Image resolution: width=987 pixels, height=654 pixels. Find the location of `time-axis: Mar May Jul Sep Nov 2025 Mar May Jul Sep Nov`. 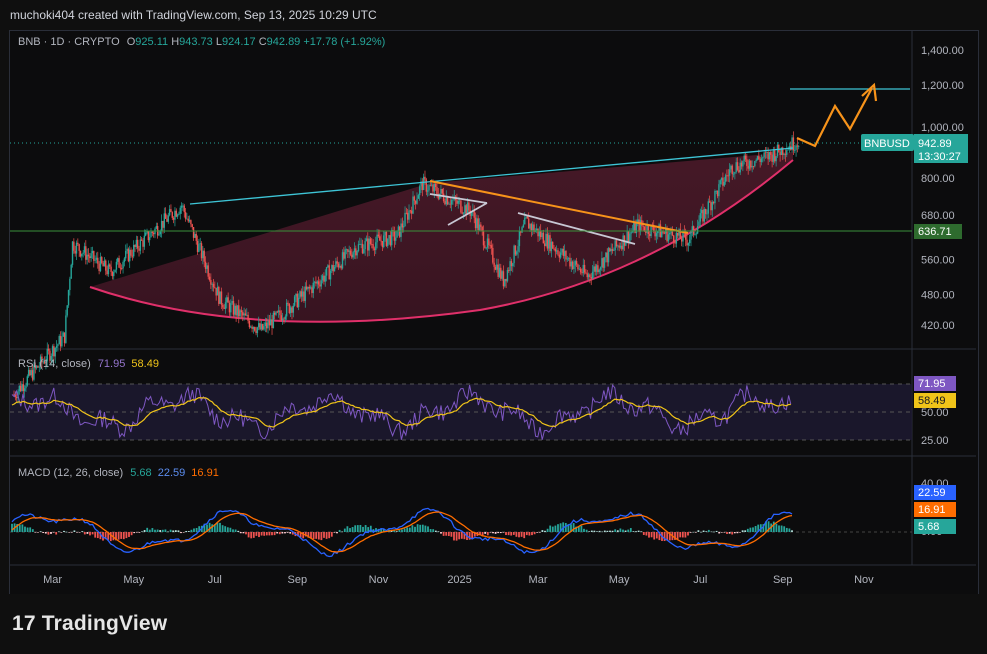

time-axis: Mar May Jul Sep Nov 2025 Mar May Jul Sep Nov is located at coordinates (458, 580).